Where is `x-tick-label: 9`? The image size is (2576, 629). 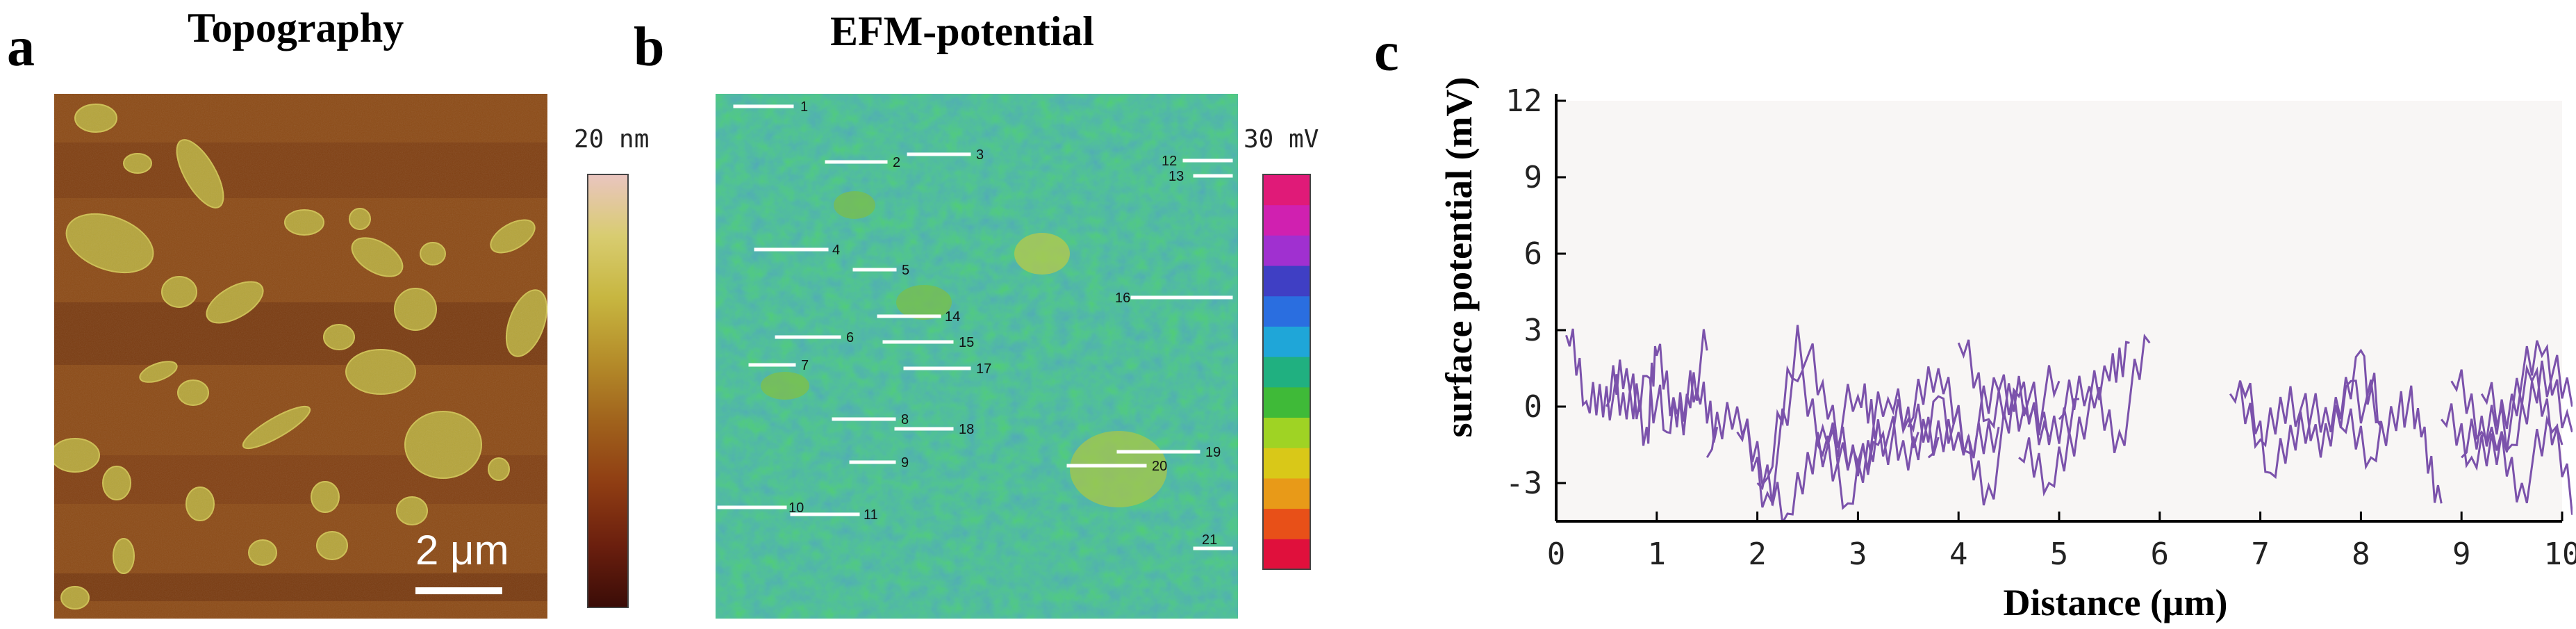
x-tick-label: 9 is located at coordinates (2462, 554).